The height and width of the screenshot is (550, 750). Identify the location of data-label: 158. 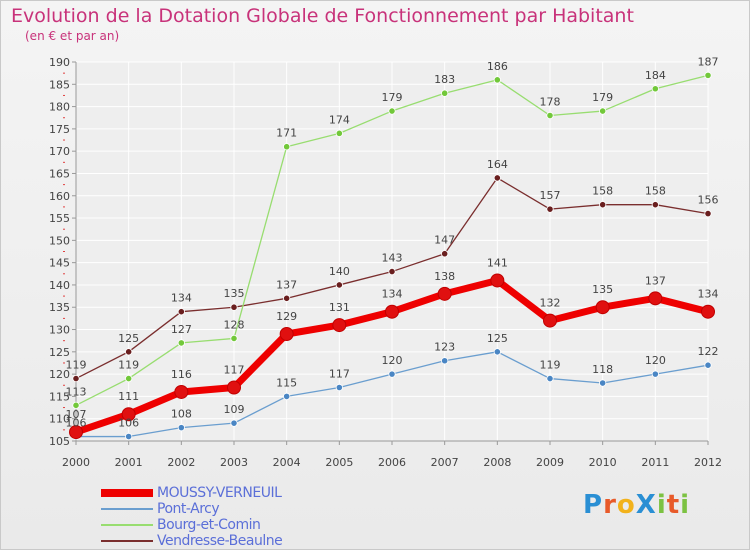
(602, 191).